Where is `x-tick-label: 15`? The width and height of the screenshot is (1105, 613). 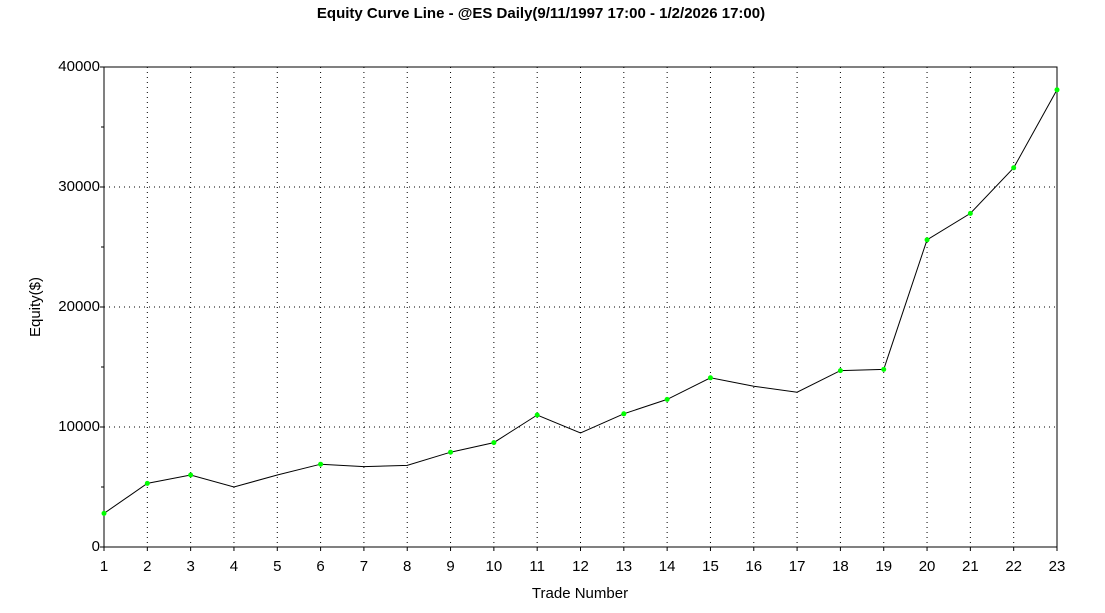
x-tick-label: 15 is located at coordinates (710, 566).